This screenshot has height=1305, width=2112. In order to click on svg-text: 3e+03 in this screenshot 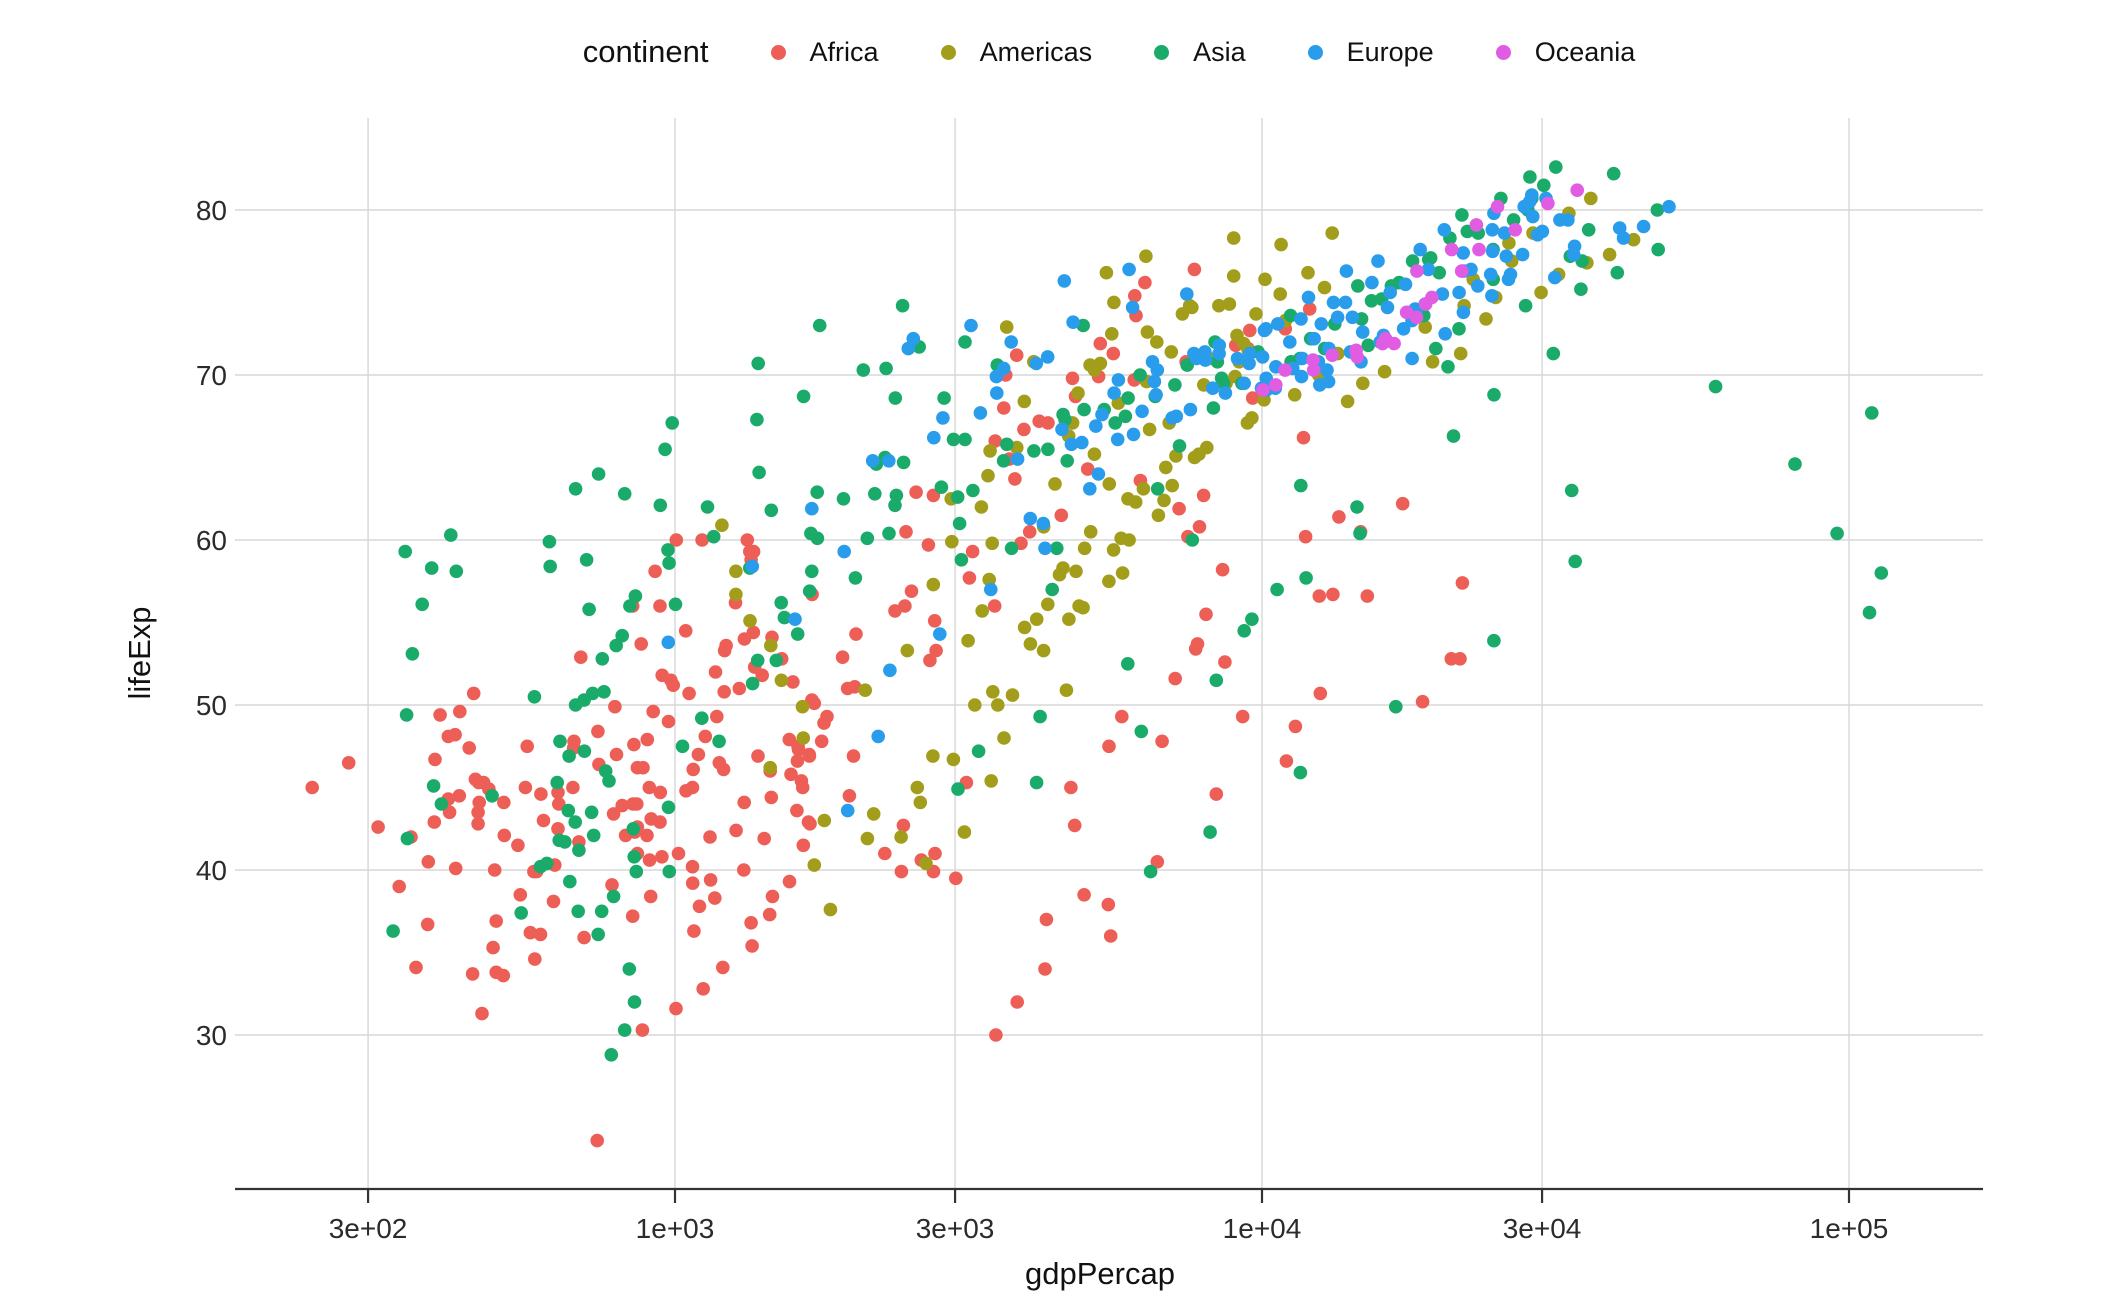, I will do `click(955, 1228)`.